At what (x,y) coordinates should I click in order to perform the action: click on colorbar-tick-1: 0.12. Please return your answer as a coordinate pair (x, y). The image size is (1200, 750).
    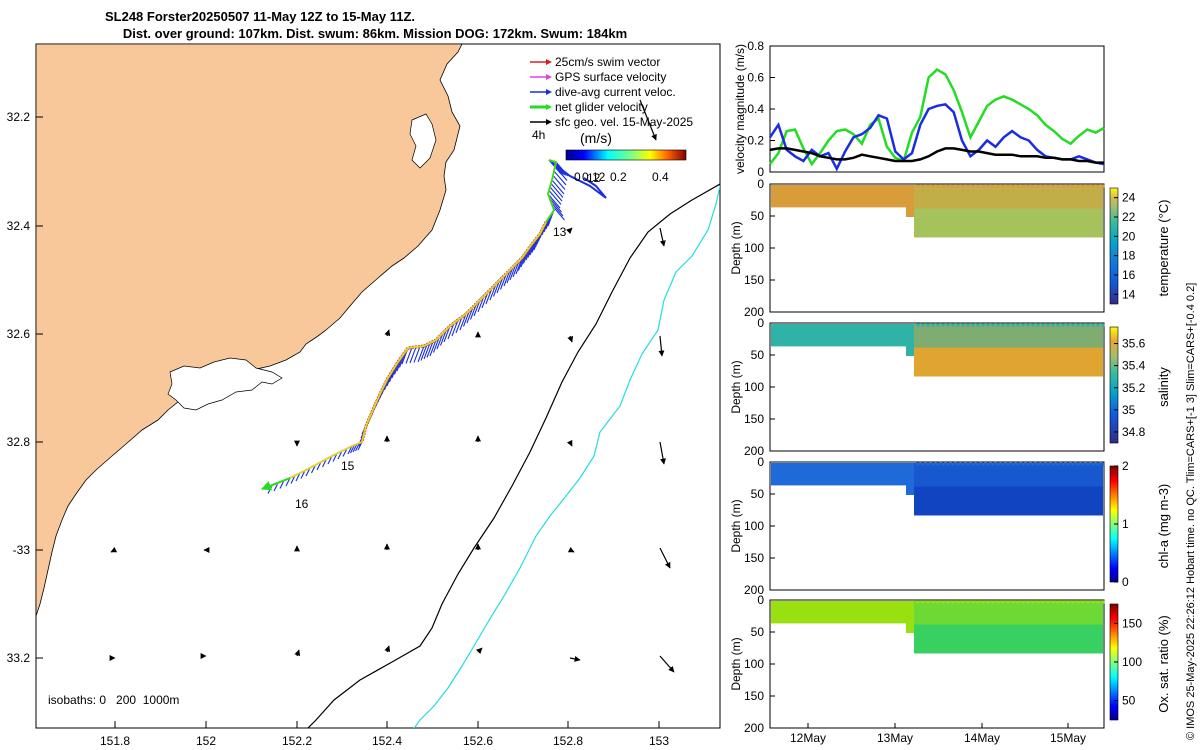
    Looking at the image, I should click on (594, 177).